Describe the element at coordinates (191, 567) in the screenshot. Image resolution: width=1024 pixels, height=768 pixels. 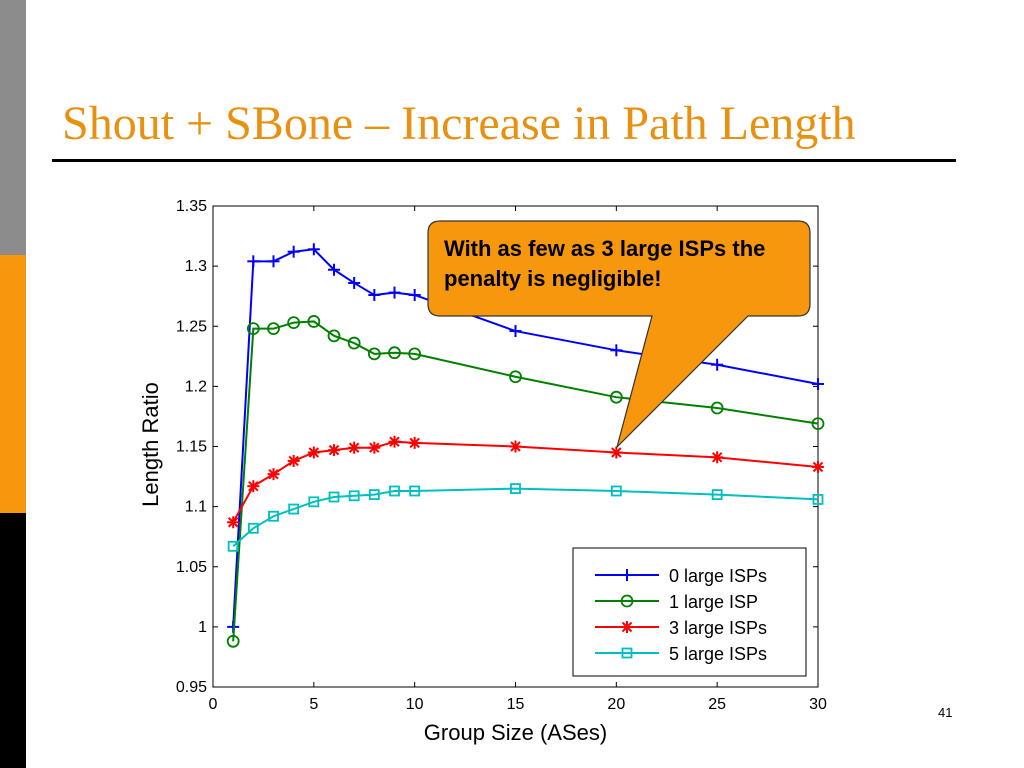
I see `y-tick-label: 1.05` at that location.